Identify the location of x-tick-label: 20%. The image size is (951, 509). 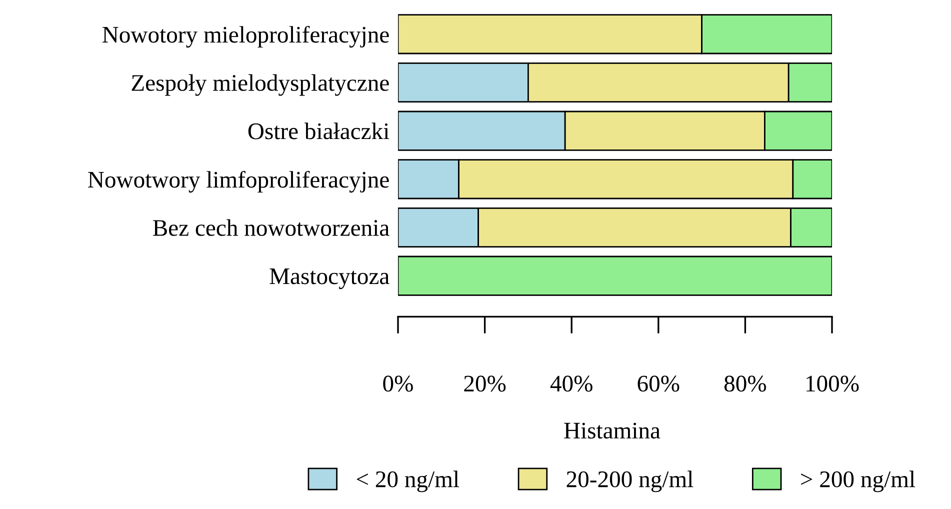
(485, 384).